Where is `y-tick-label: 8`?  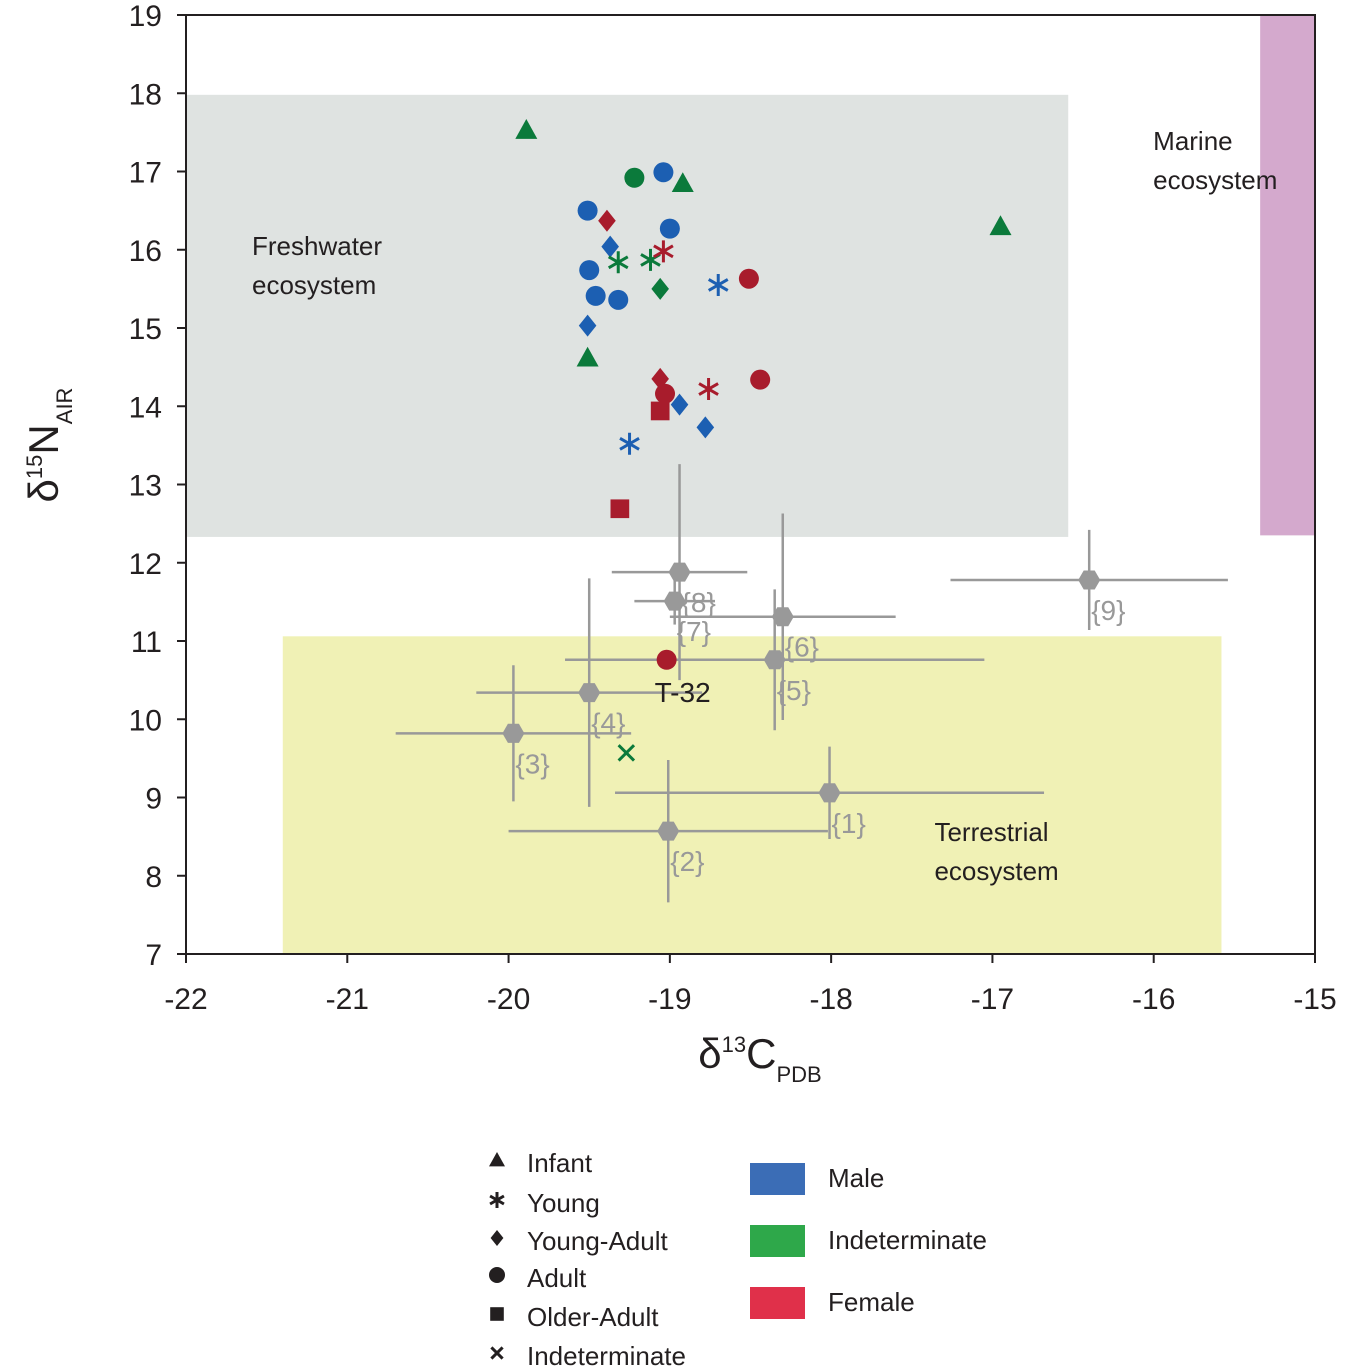
y-tick-label: 8 is located at coordinates (153, 877).